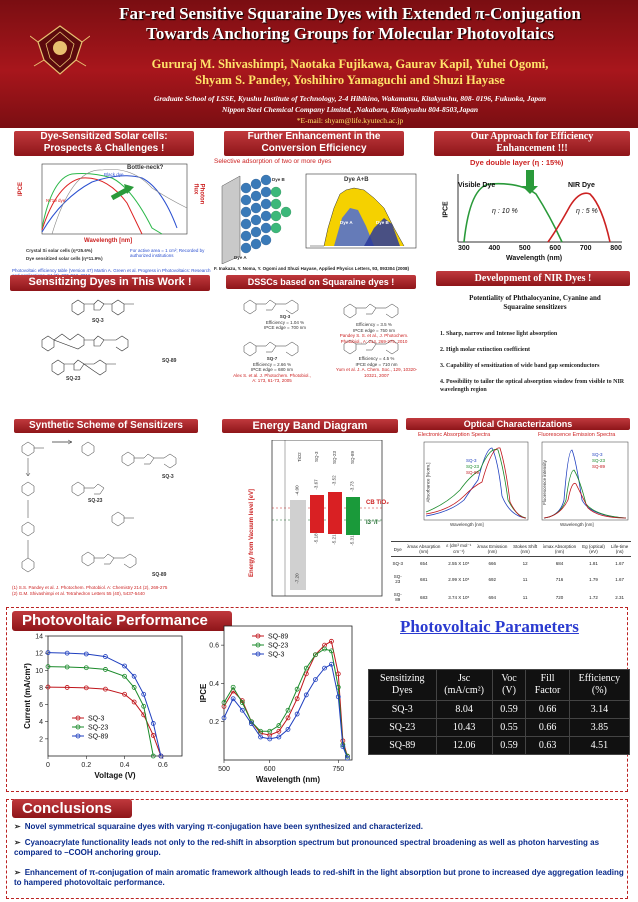 Image resolution: width=638 pixels, height=902 pixels. Describe the element at coordinates (511, 579) in the screenshot. I see `optical-table-row: SQ-23 681 2.99 X 10⁵ 692 11 716 1.79 1.67` at that location.